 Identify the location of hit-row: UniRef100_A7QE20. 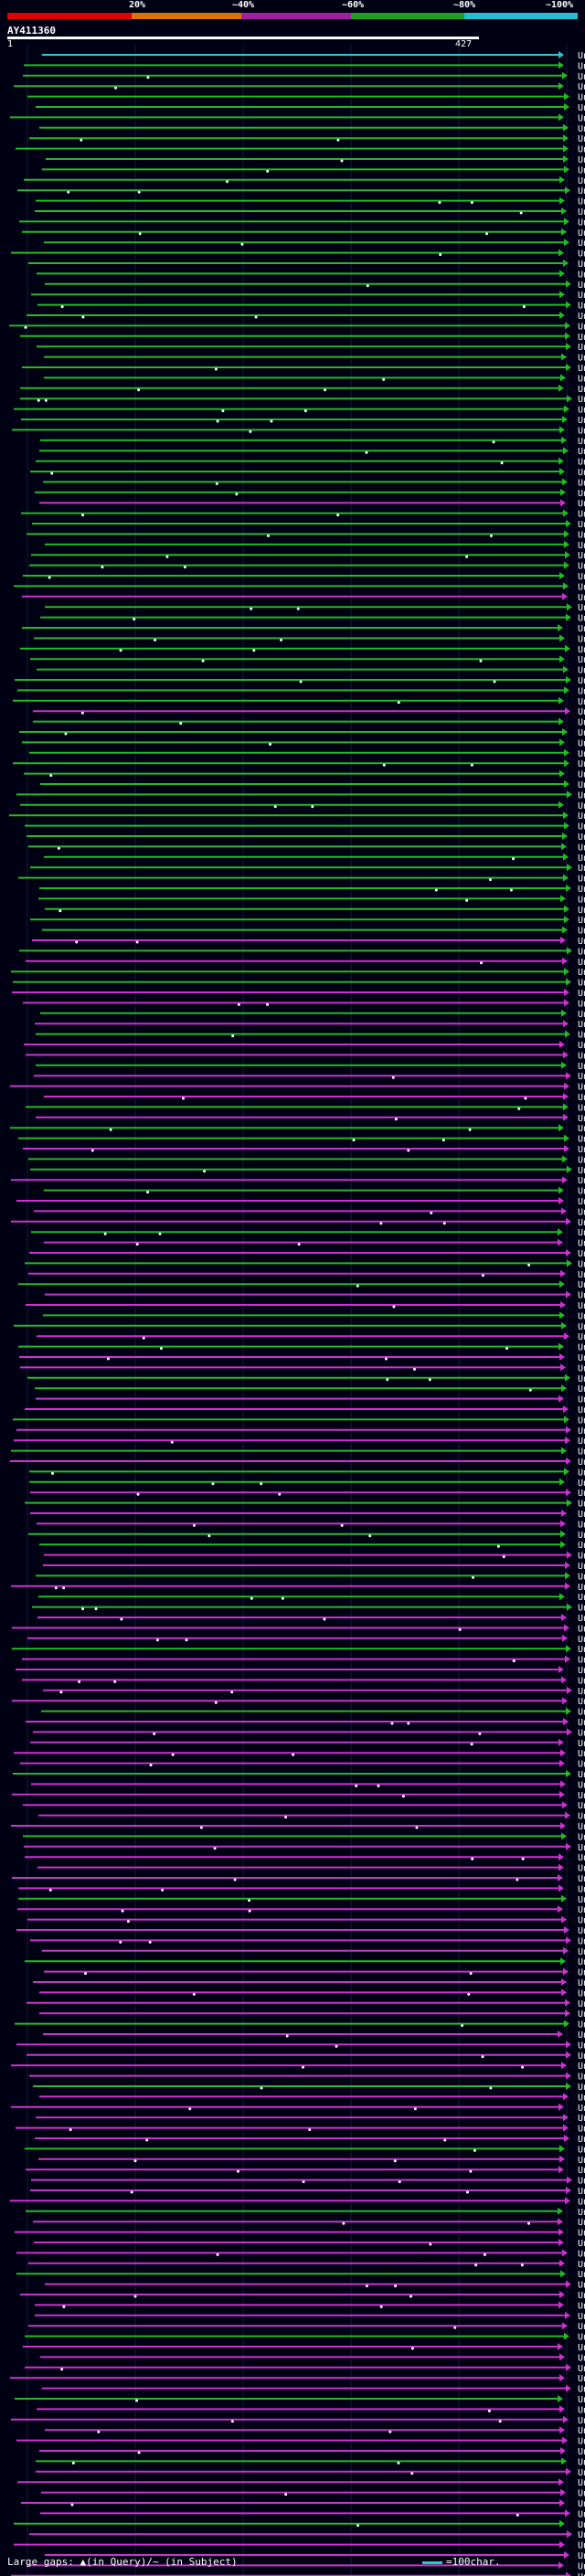
(315, 2431).